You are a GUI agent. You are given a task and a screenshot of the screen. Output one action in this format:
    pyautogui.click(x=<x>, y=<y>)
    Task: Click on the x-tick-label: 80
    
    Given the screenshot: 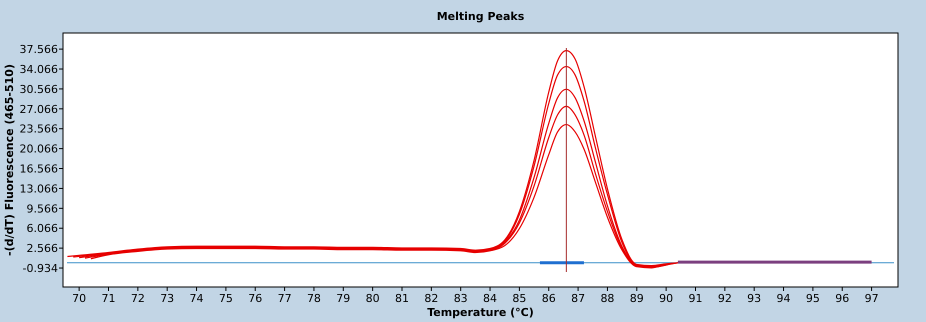 What is the action you would take?
    pyautogui.click(x=373, y=298)
    